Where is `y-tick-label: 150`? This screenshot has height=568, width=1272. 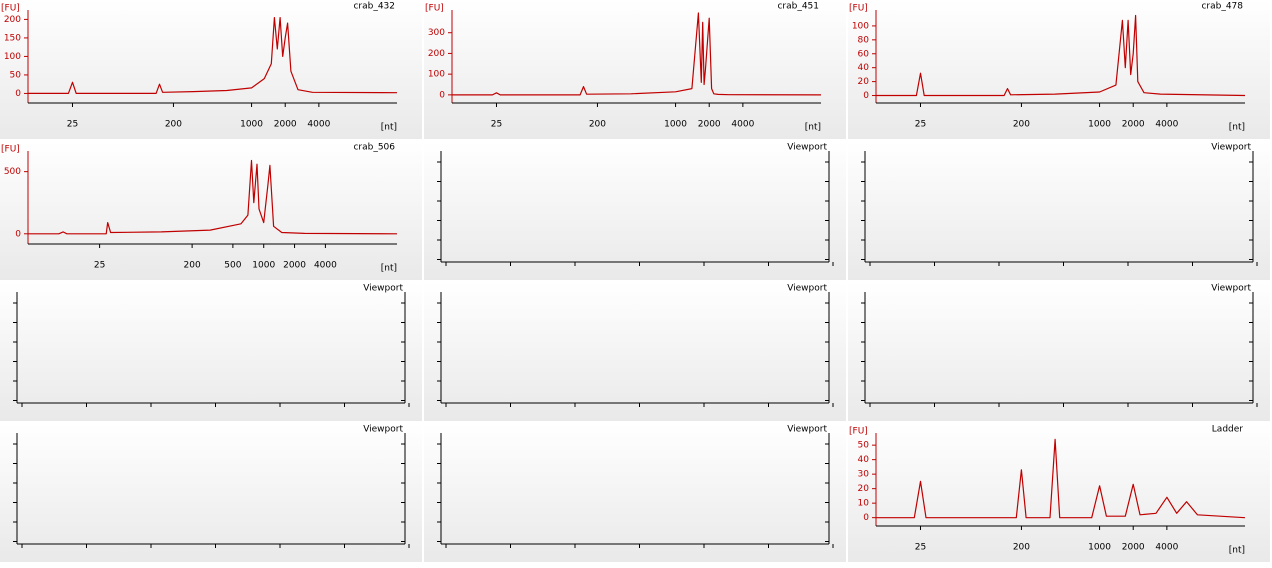
y-tick-label: 150 is located at coordinates (12, 38).